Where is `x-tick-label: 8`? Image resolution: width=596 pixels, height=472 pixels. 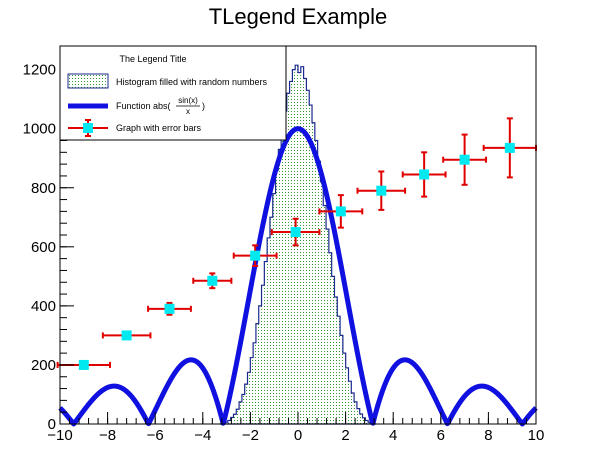
x-tick-label: 8 is located at coordinates (488, 435).